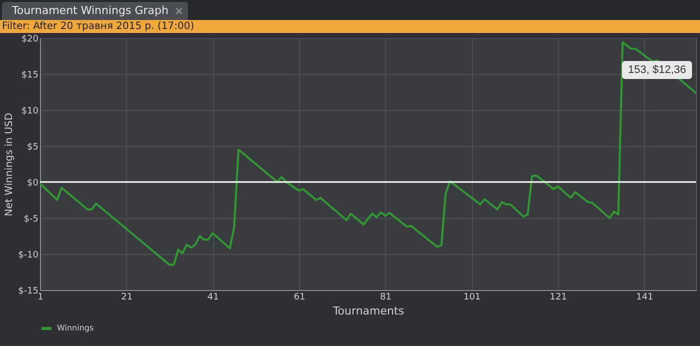 This screenshot has height=346, width=700. Describe the element at coordinates (368, 311) in the screenshot. I see `x-axis-title: Tournaments` at that location.